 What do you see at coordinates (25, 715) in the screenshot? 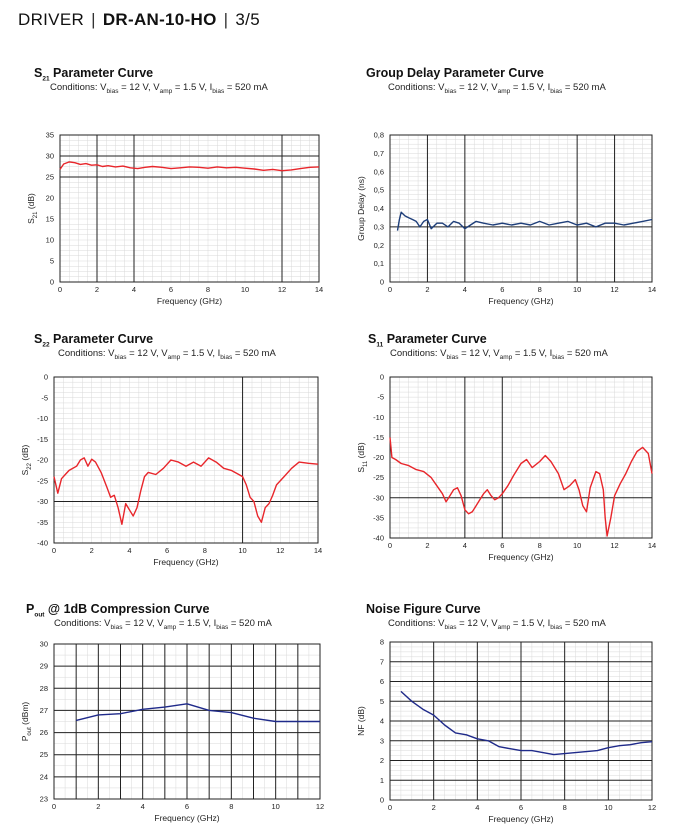
I see `y-axis-label-unit: (dBm)` at bounding box center [25, 715].